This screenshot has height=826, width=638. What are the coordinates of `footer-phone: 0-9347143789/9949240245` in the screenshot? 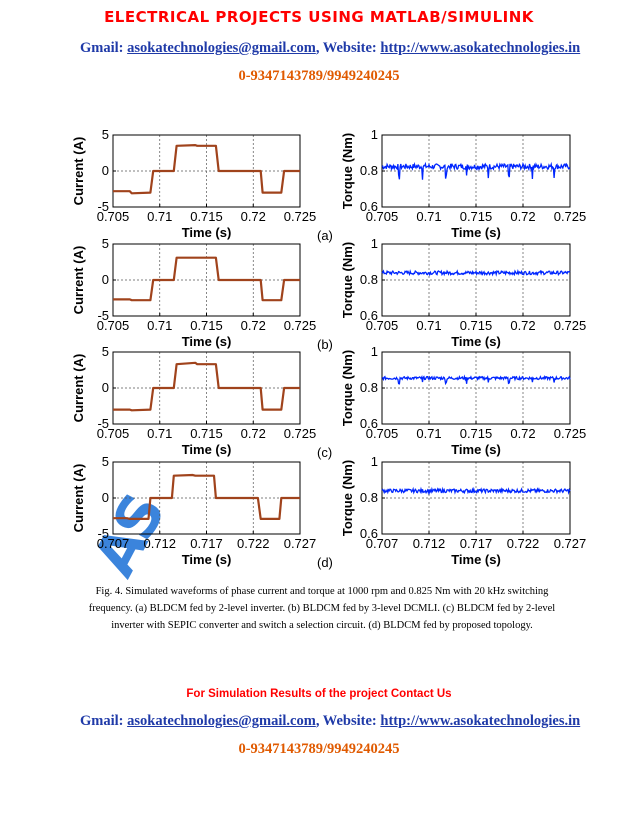 It's located at (319, 749).